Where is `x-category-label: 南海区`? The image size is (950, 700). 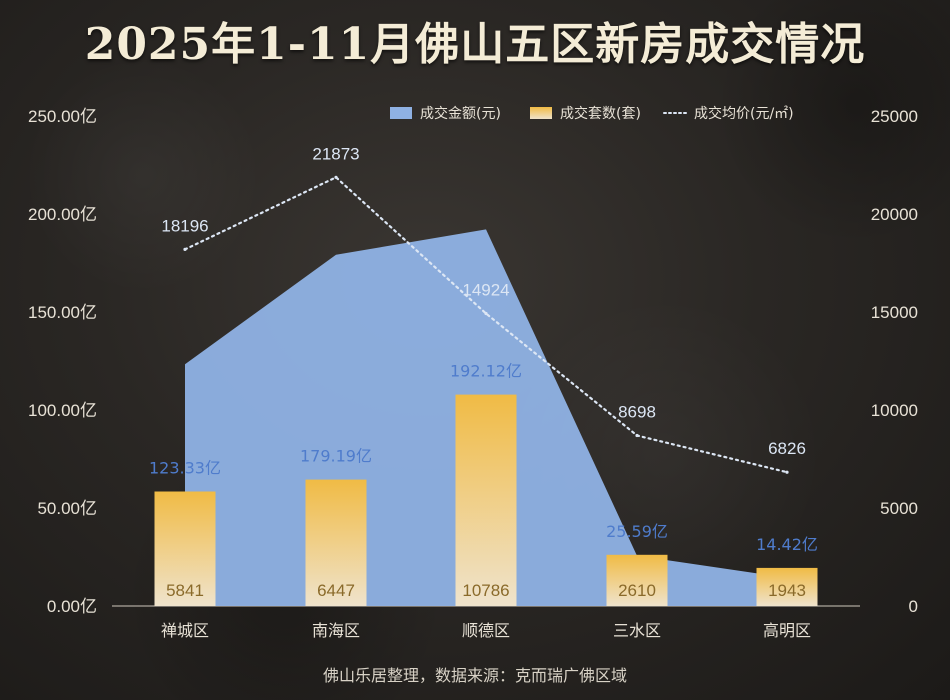
x-category-label: 南海区 is located at coordinates (336, 630).